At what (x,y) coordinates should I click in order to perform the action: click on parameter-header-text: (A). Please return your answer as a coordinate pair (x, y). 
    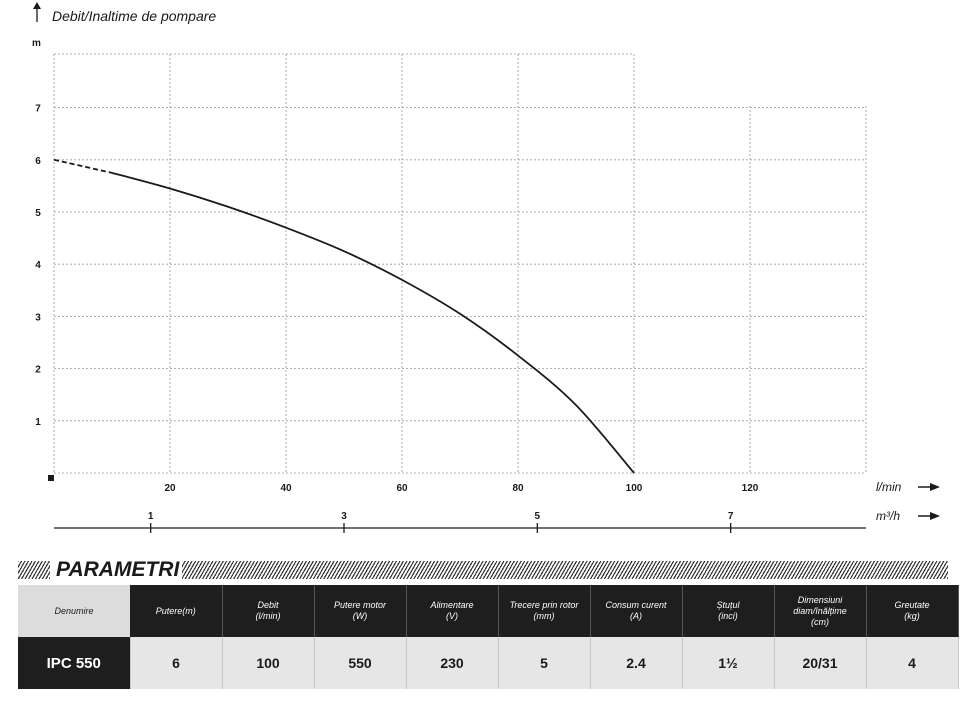
    Looking at the image, I should click on (636, 616).